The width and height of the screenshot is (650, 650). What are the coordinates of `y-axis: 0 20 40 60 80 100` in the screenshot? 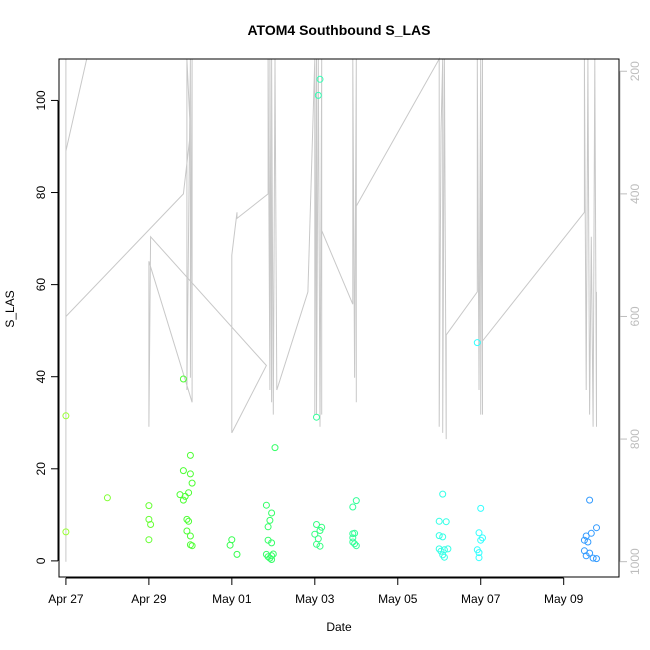 It's located at (46, 327).